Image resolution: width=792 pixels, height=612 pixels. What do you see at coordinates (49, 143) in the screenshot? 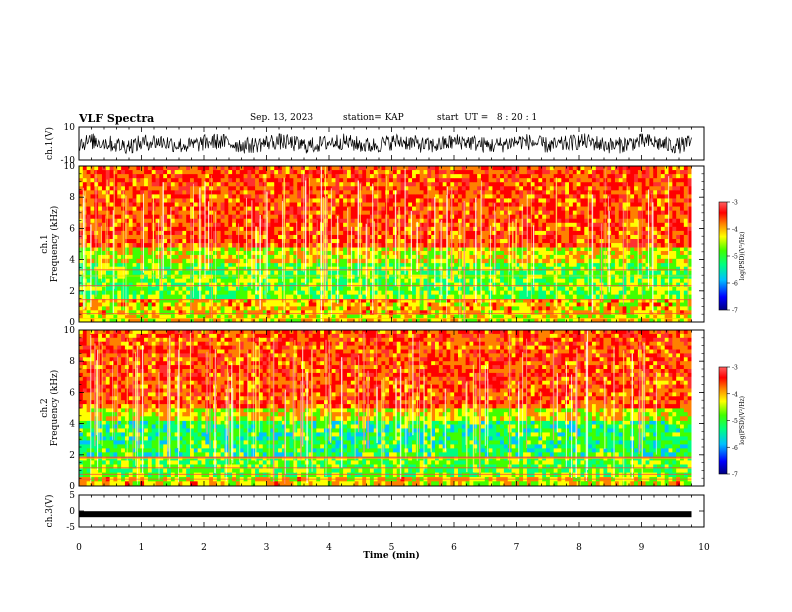
I see `ch1-ylabel: ch.1(V)` at bounding box center [49, 143].